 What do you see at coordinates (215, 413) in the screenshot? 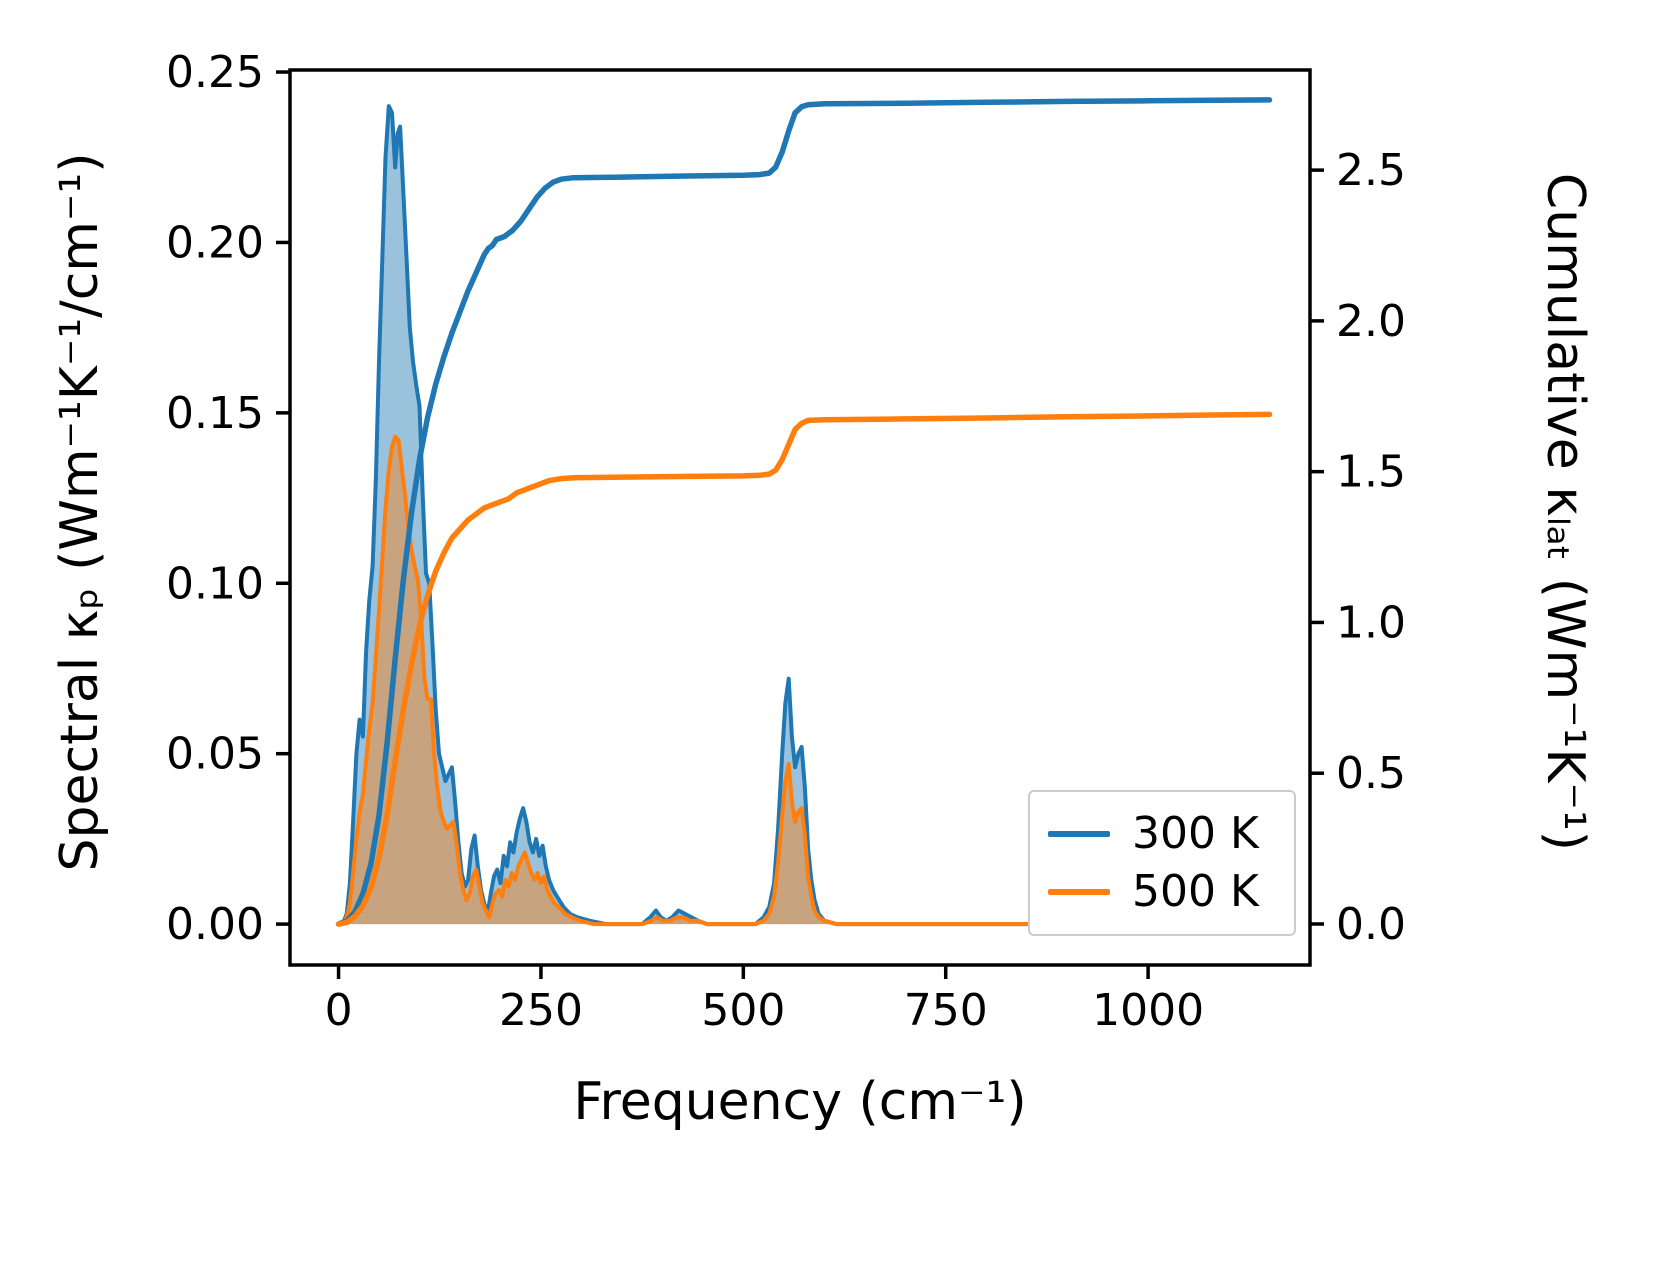
I see `left-y-tick-label: 0.15` at bounding box center [215, 413].